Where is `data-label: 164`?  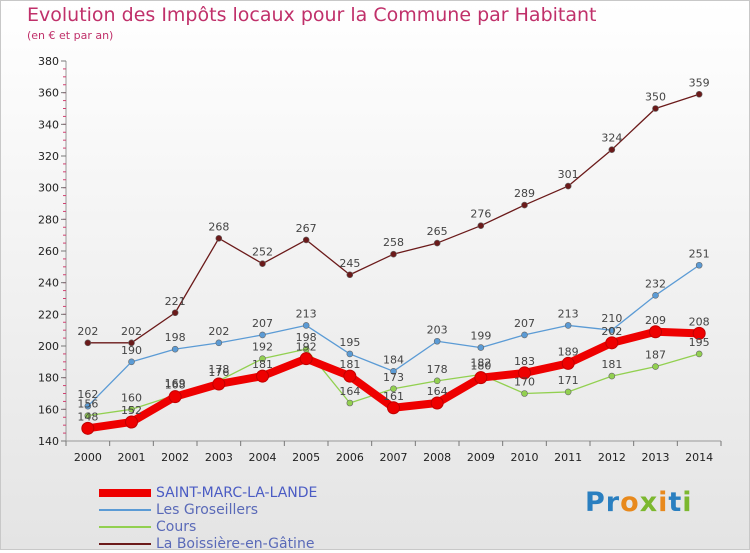 data-label: 164 is located at coordinates (349, 391).